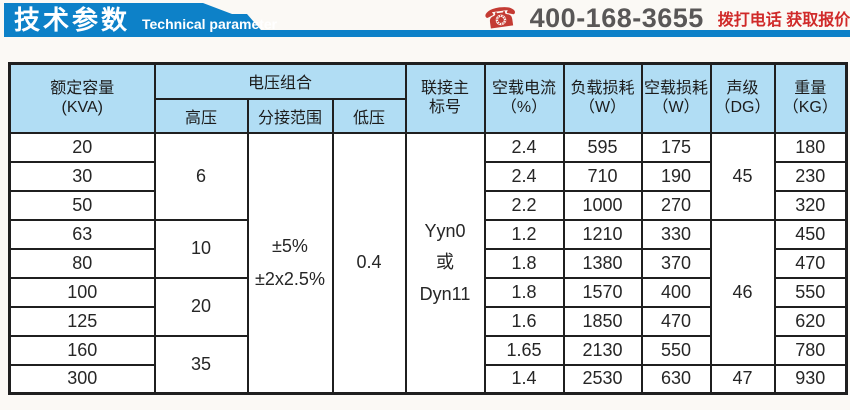 The image size is (850, 410). Describe the element at coordinates (810, 176) in the screenshot. I see `weight-cell: 230` at that location.